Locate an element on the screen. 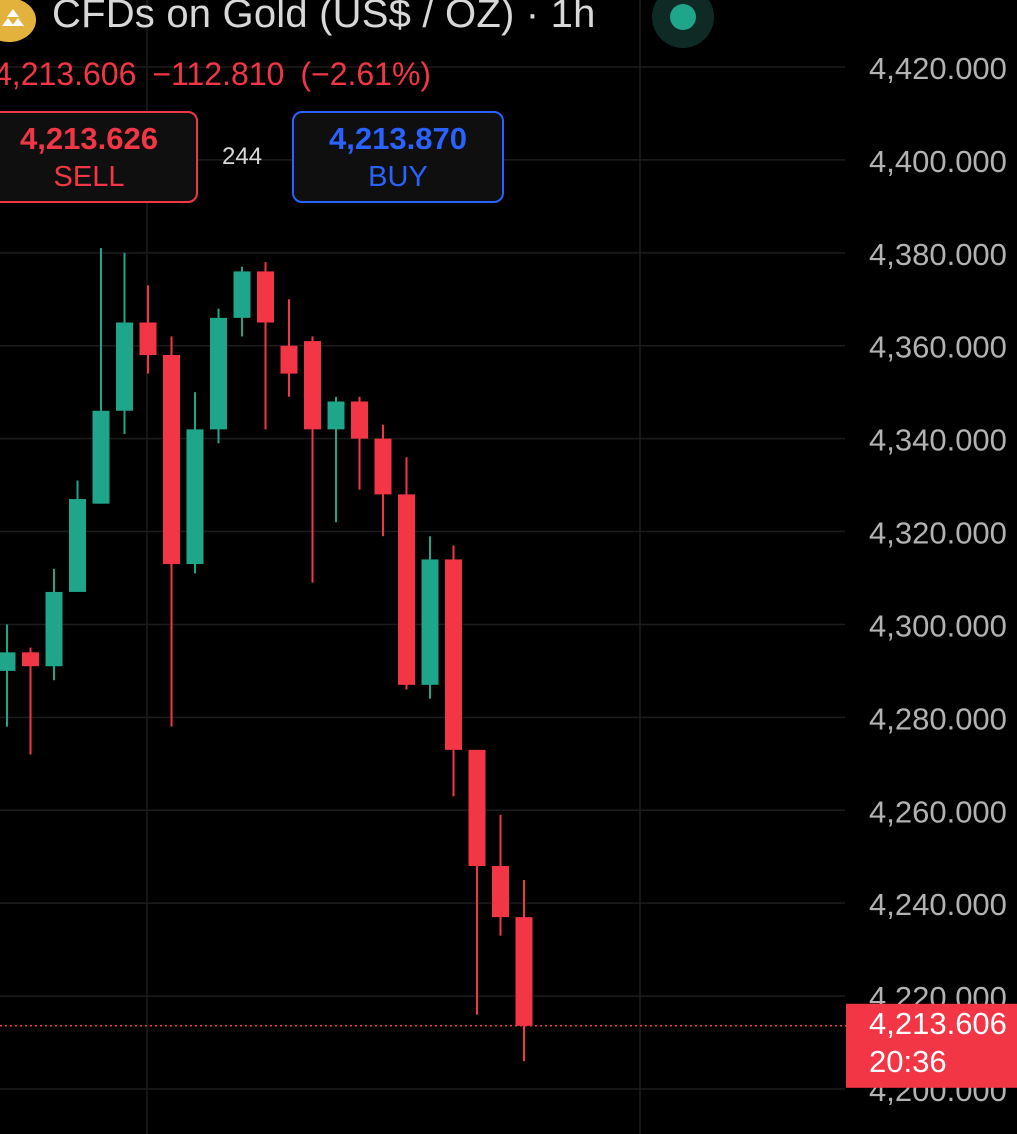 This screenshot has height=1134, width=1017. price-change: −112.810 is located at coordinates (218, 74).